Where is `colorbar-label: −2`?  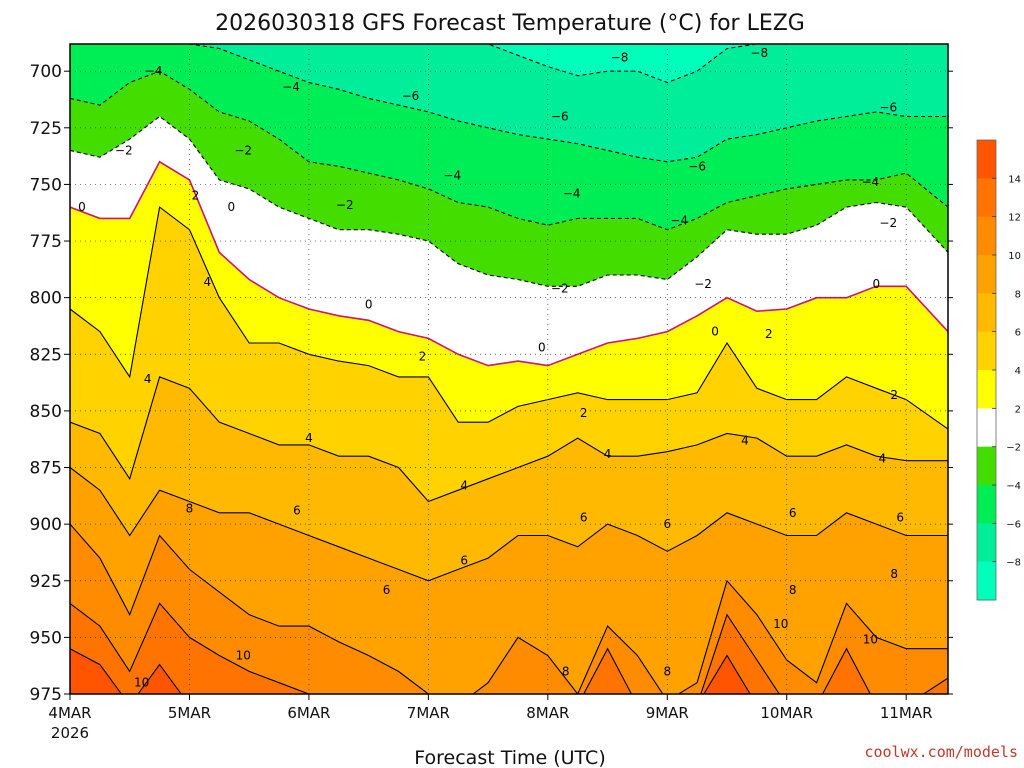
colorbar-label: −2 is located at coordinates (1013, 448).